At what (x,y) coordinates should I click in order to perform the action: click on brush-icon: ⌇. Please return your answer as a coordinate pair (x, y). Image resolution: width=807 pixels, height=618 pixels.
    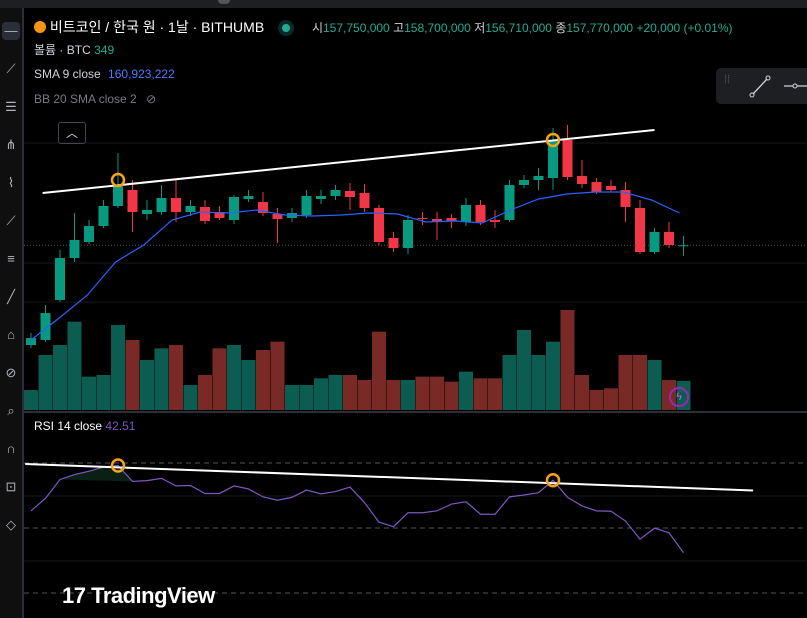
    Looking at the image, I should click on (11, 182).